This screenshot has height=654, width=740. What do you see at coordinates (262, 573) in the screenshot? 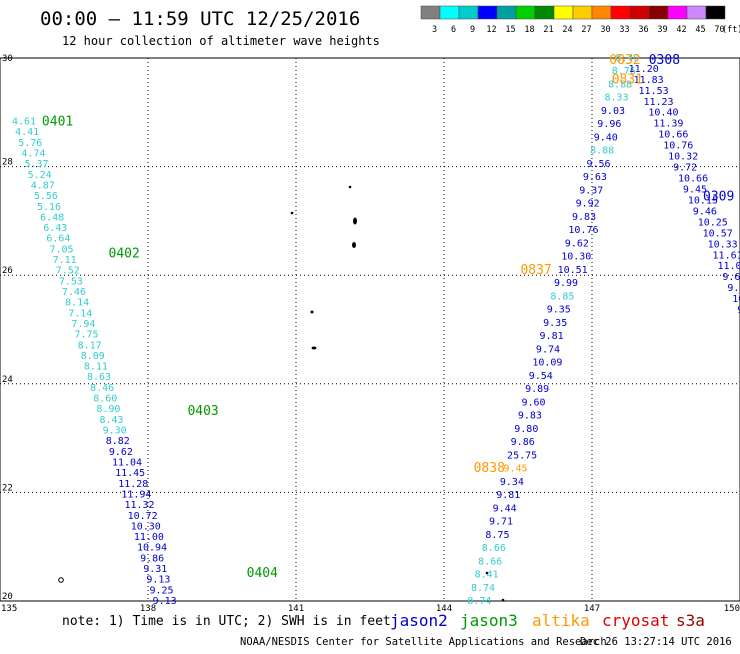
I see `pass-time-label: 0404` at bounding box center [262, 573].